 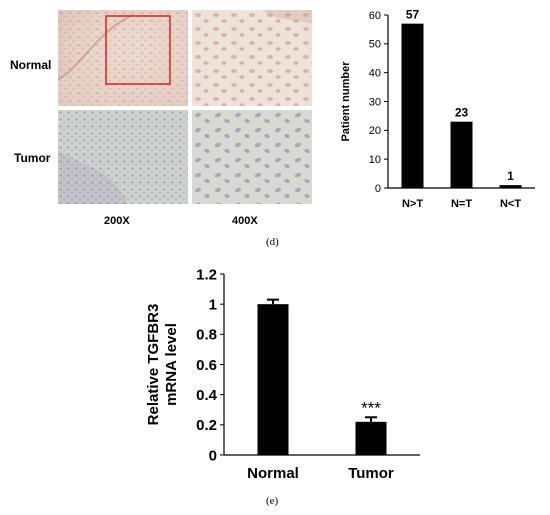 What do you see at coordinates (375, 131) in the screenshot?
I see `chart-d-y-tick-label: 20` at bounding box center [375, 131].